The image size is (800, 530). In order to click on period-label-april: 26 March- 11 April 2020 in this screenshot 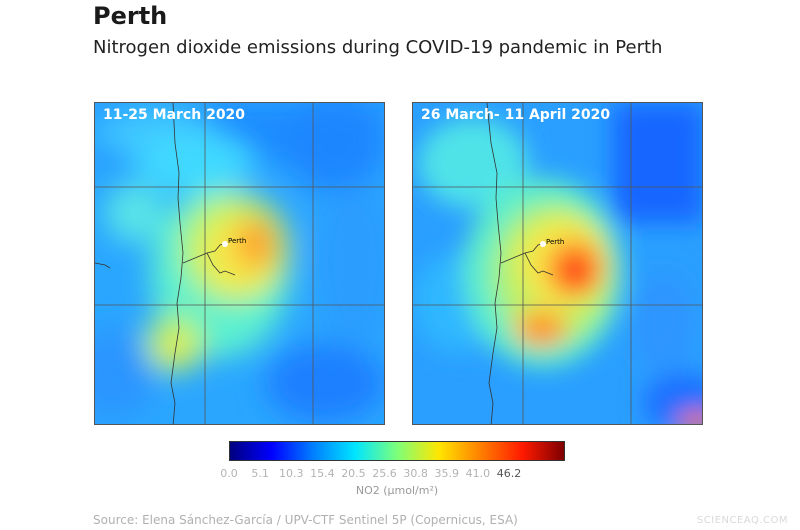, I will do `click(516, 115)`.